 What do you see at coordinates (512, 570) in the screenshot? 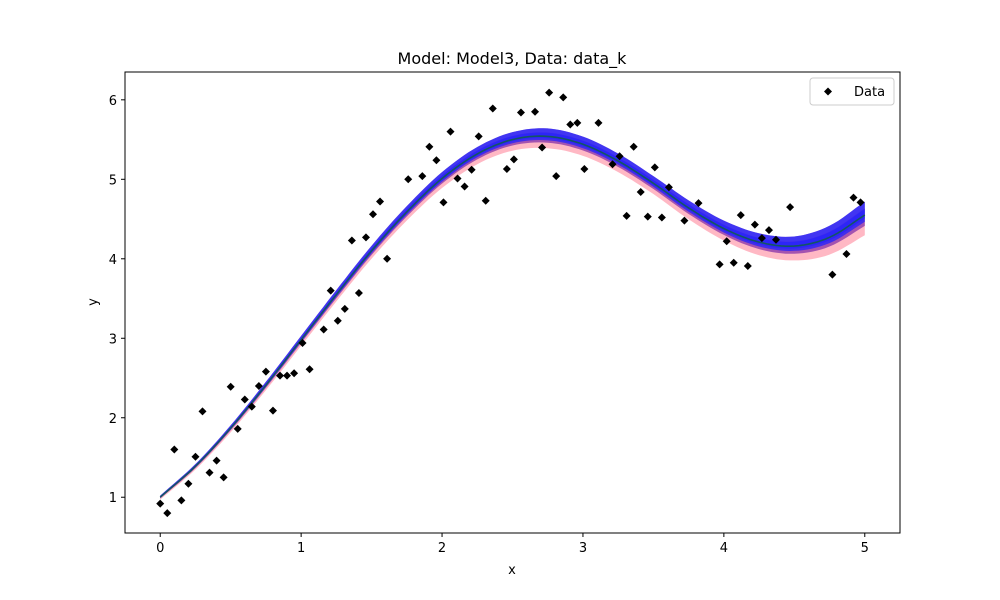
I see `x-axis-label: x` at bounding box center [512, 570].